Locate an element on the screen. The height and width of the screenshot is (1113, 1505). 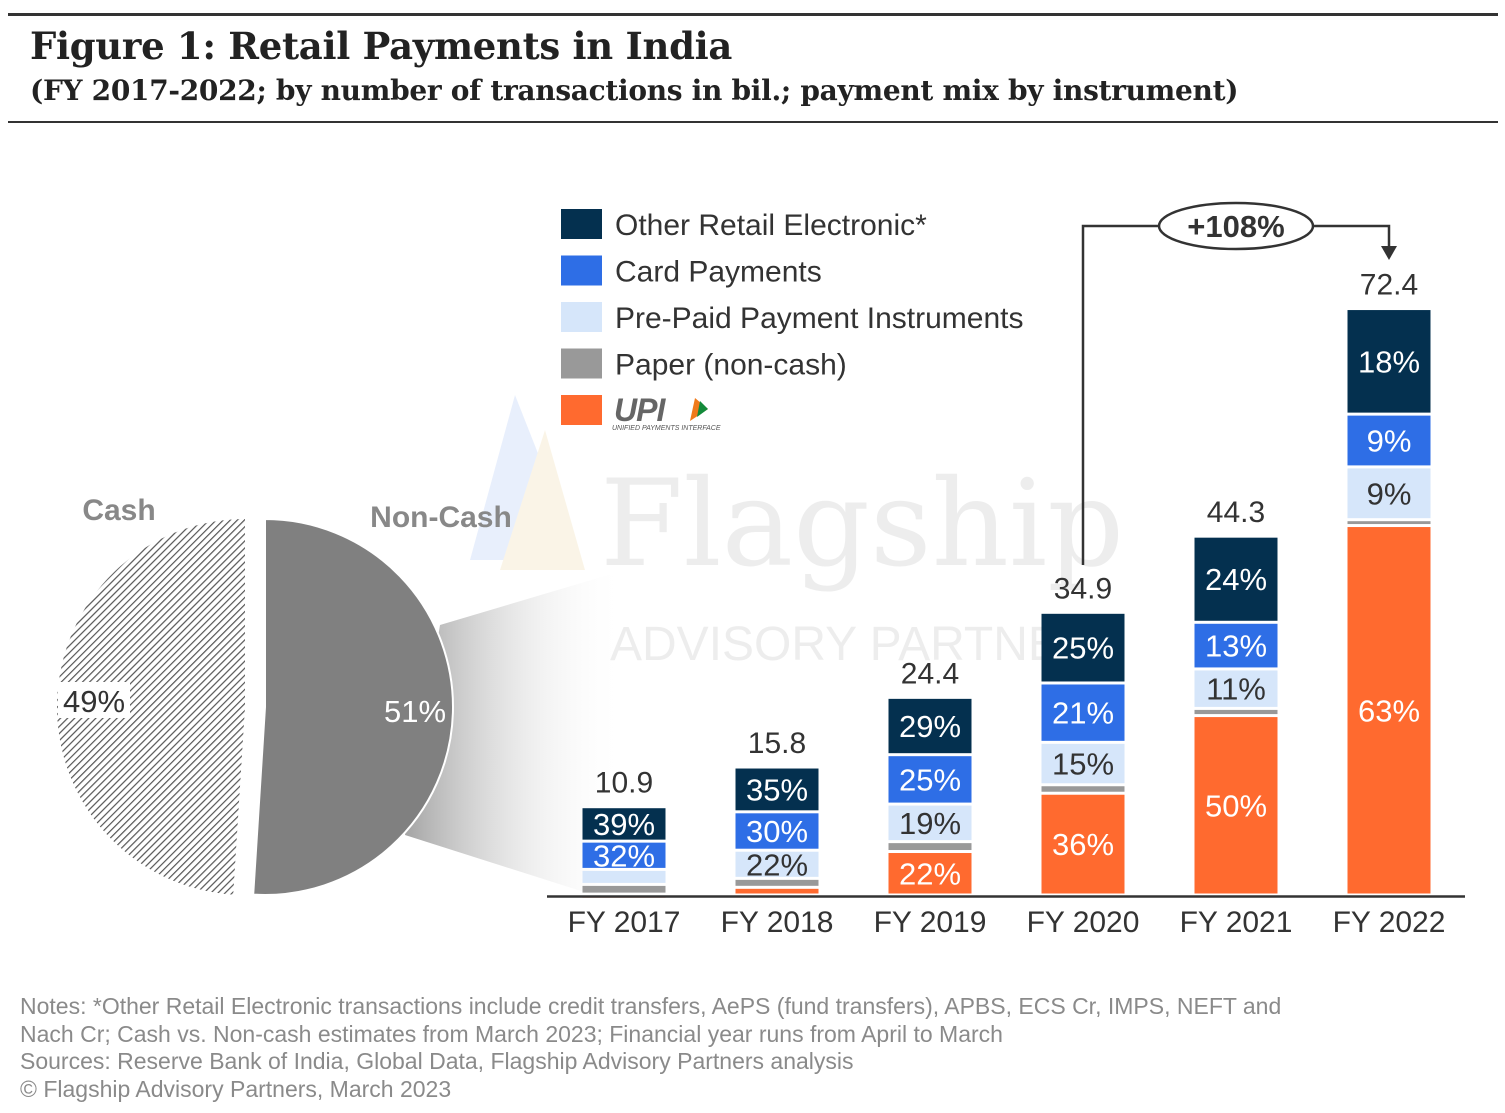
bar-segment-label: 35% is located at coordinates (777, 789).